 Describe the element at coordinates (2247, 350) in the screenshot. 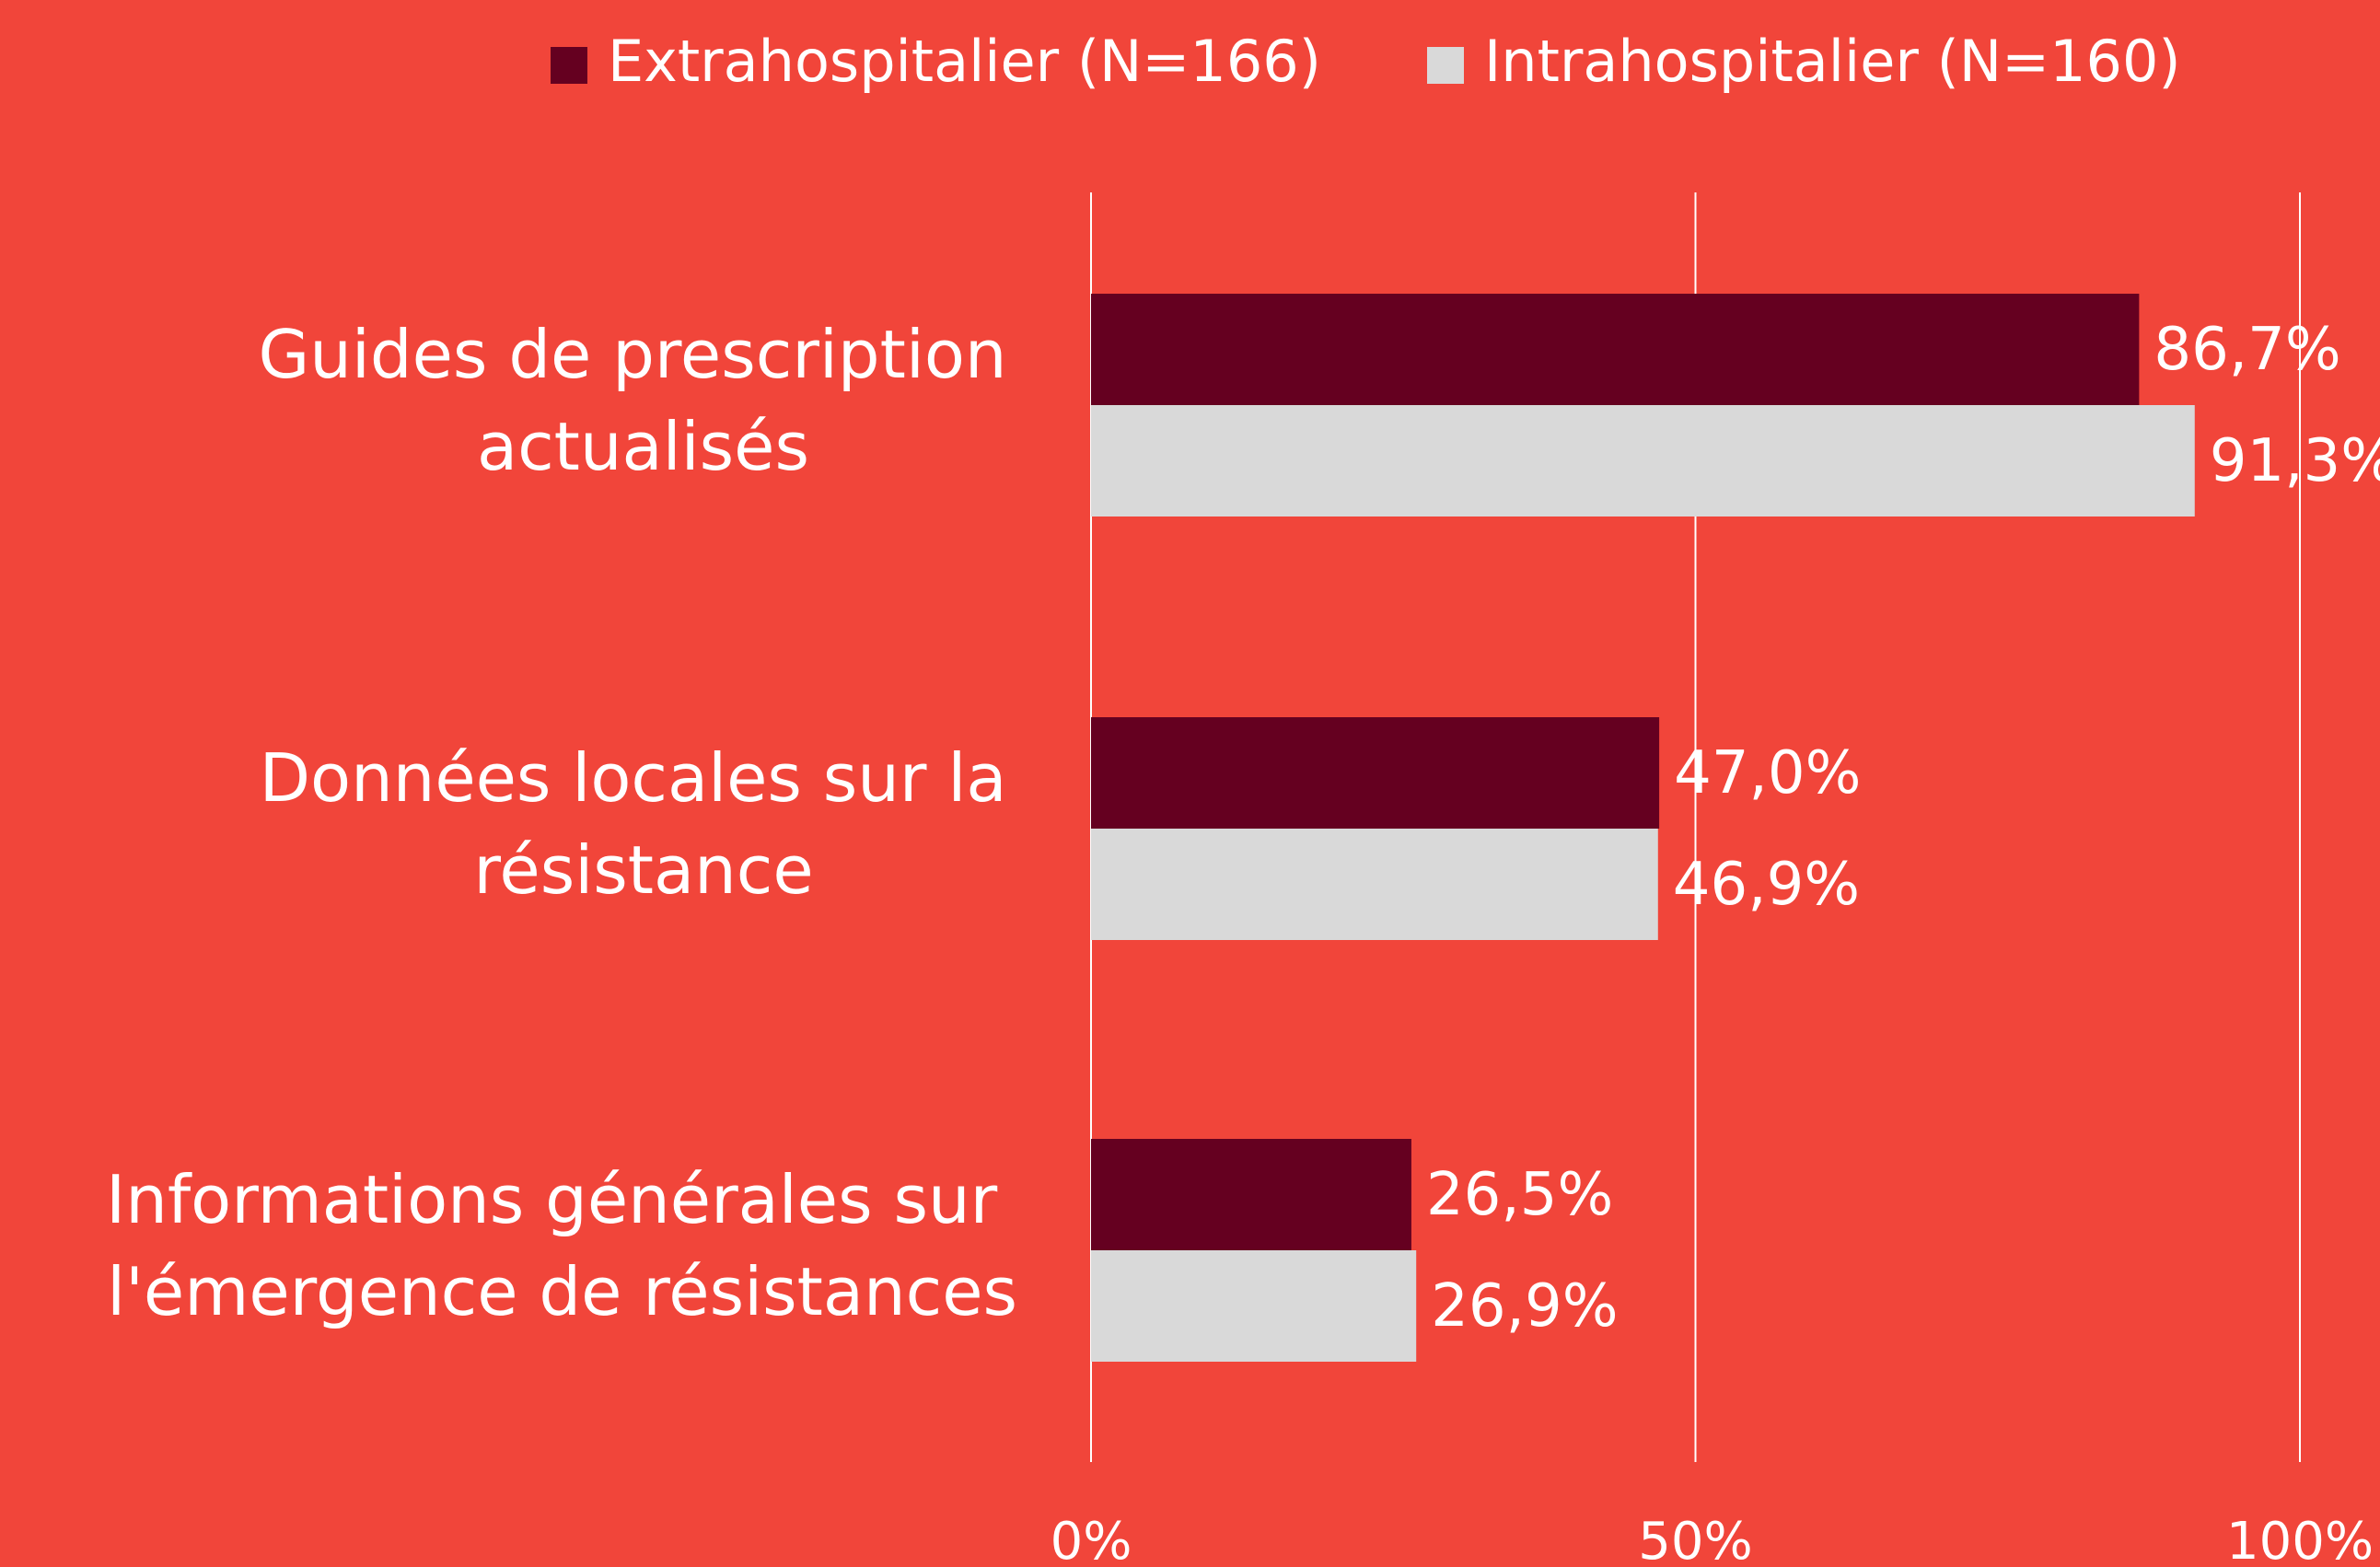

I see `value-label: 86,7%` at that location.